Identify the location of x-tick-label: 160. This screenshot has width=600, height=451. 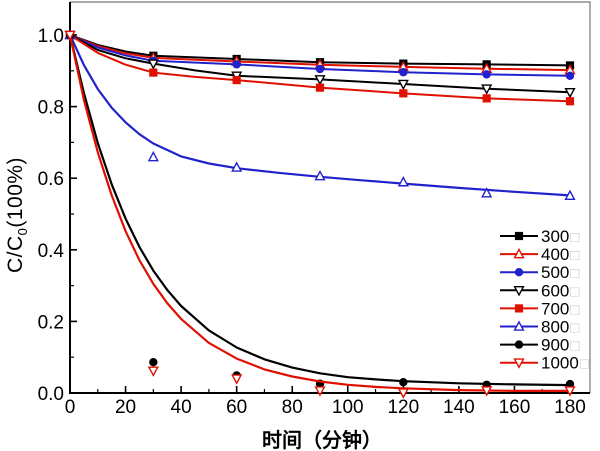
(515, 407).